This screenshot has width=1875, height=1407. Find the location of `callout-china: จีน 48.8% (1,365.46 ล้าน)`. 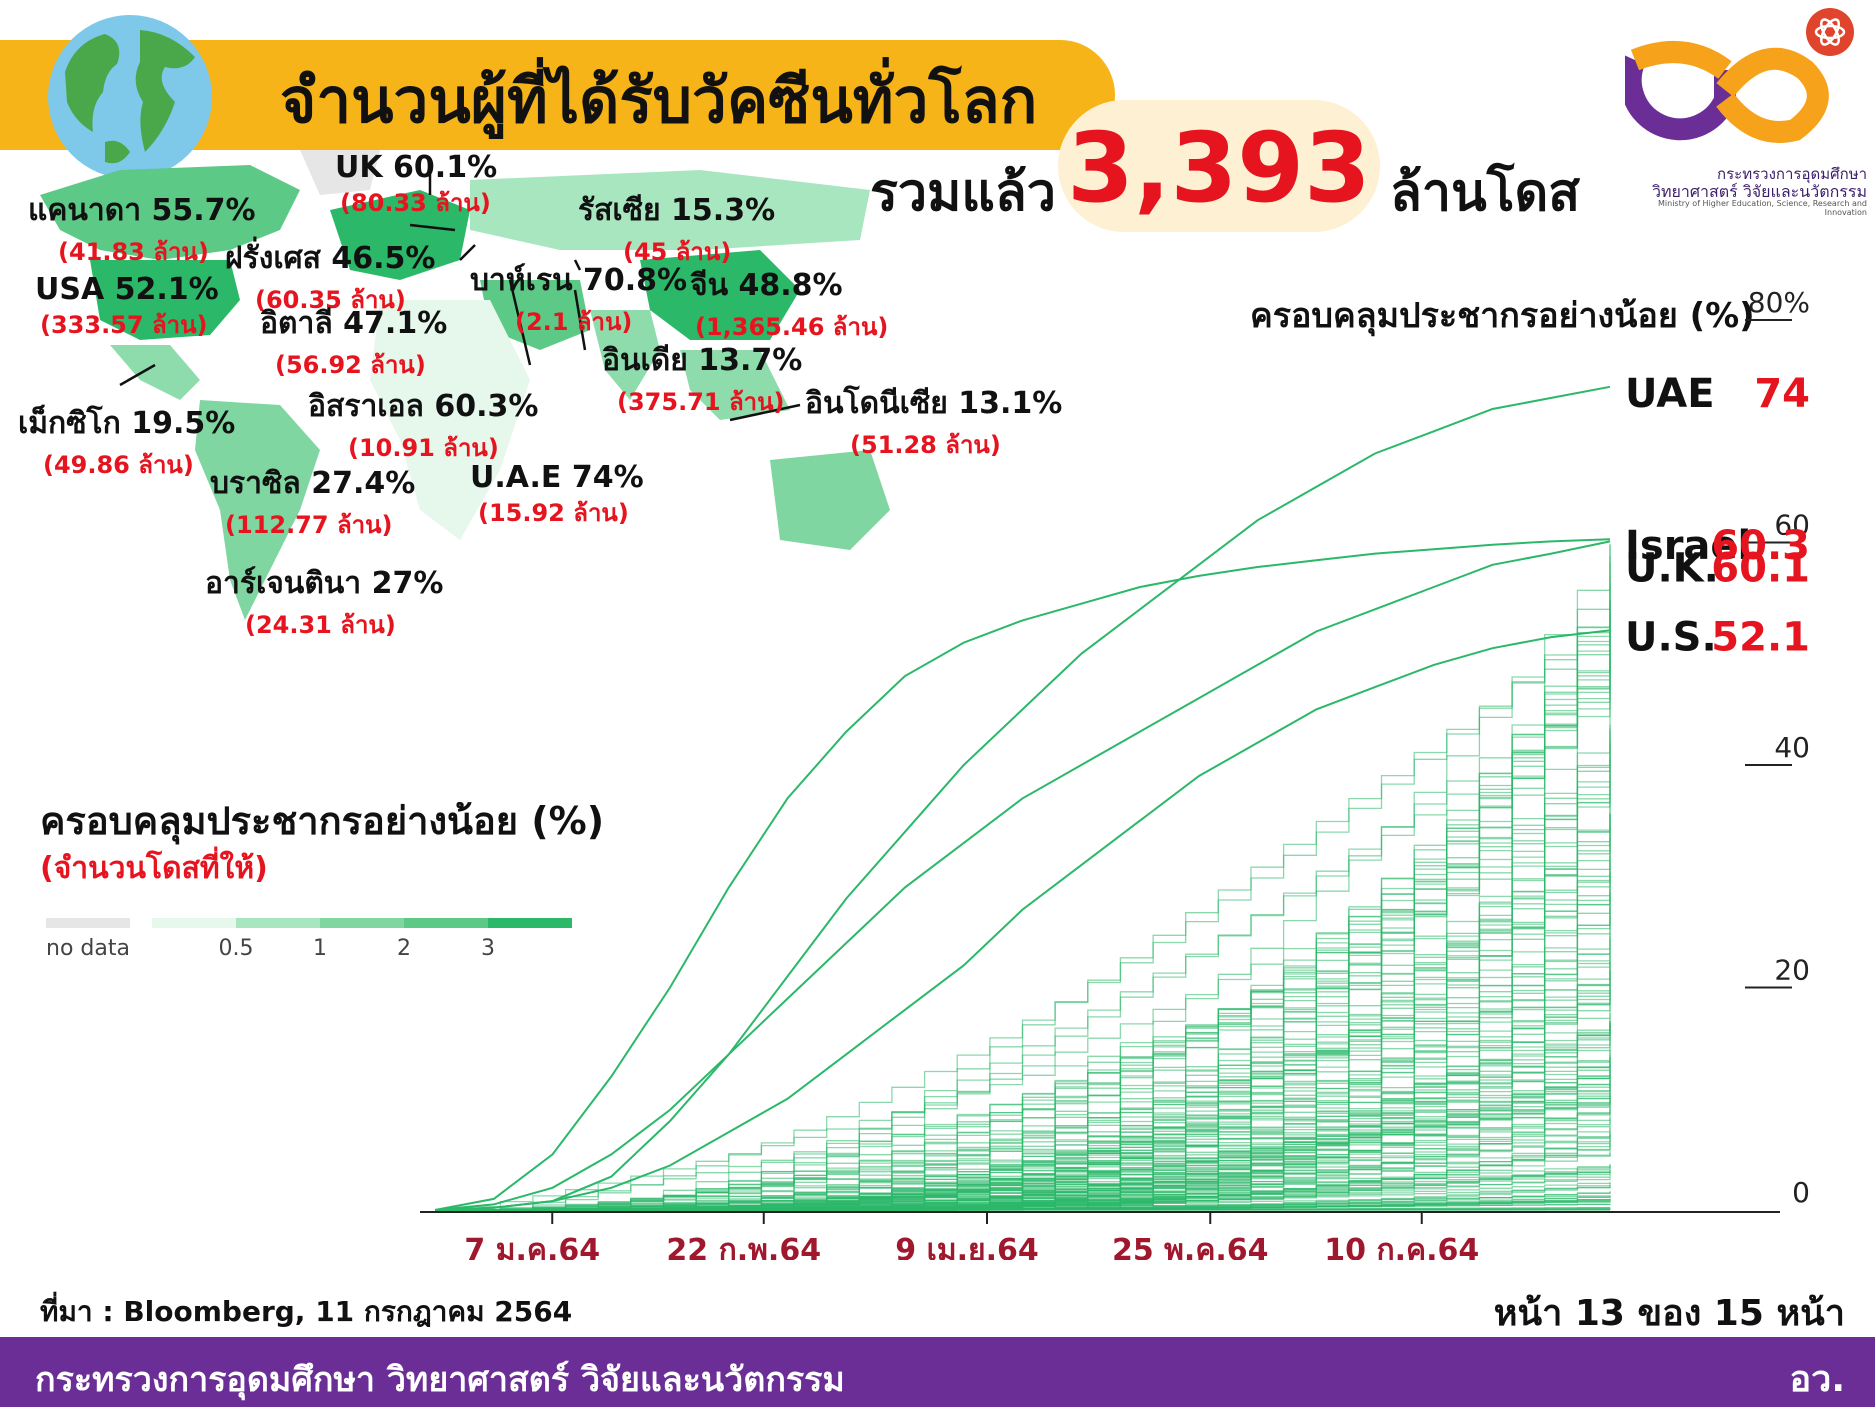

callout-china: จีน 48.8% (1,365.46 ล้าน) is located at coordinates (789, 304).